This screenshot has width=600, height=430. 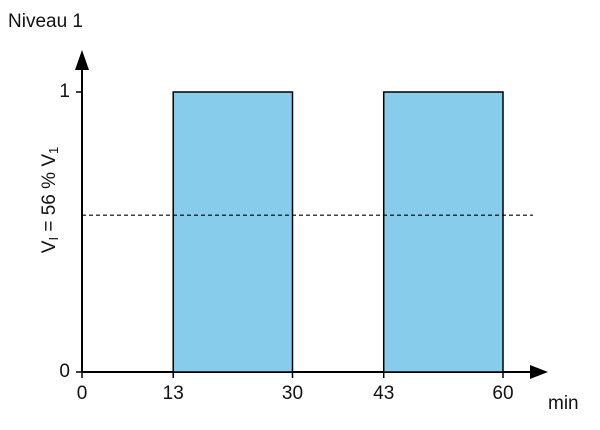 I want to click on x-axis-arrow, so click(x=539, y=372).